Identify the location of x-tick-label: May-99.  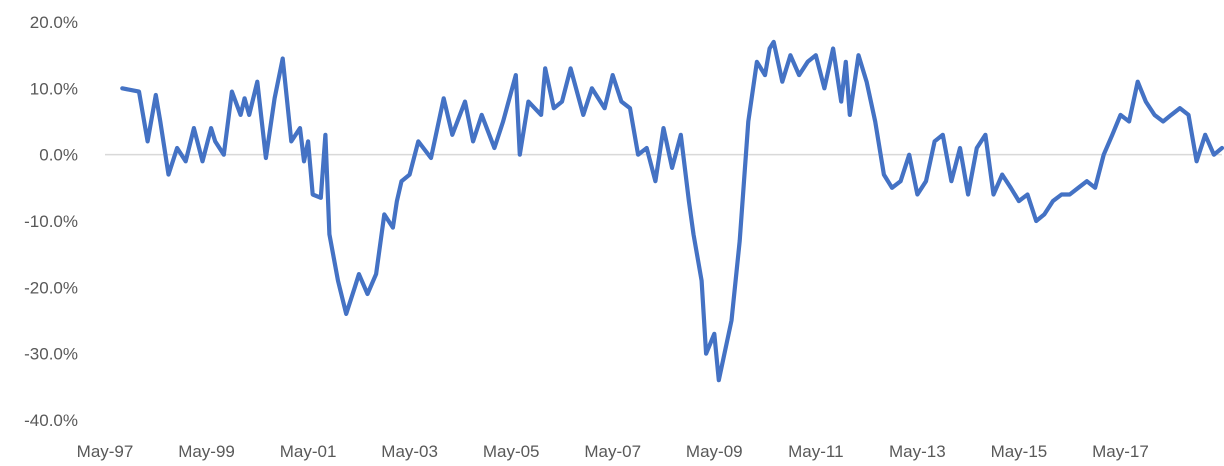
(206, 451).